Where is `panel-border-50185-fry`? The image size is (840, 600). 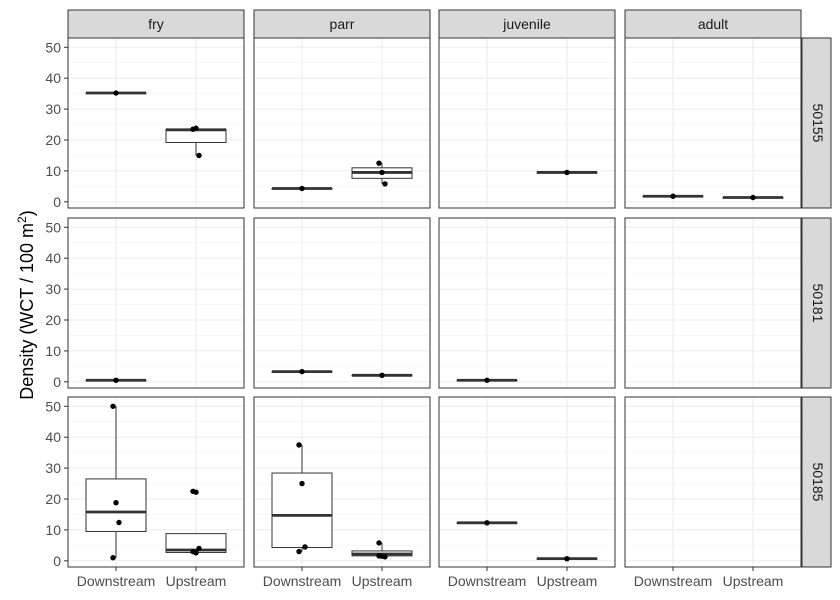 panel-border-50185-fry is located at coordinates (156, 482).